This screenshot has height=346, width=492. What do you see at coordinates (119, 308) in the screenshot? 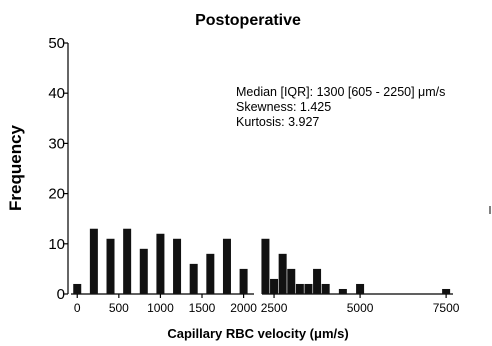
I see `x-tick-label: 500` at bounding box center [119, 308].